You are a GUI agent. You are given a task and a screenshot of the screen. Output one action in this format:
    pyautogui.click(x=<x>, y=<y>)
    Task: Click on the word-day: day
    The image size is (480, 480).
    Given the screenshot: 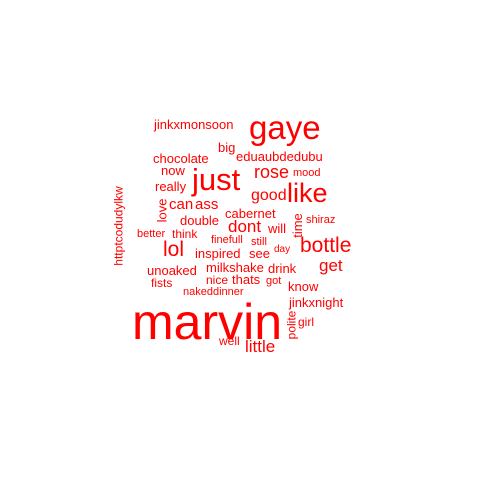 What is the action you would take?
    pyautogui.click(x=282, y=249)
    